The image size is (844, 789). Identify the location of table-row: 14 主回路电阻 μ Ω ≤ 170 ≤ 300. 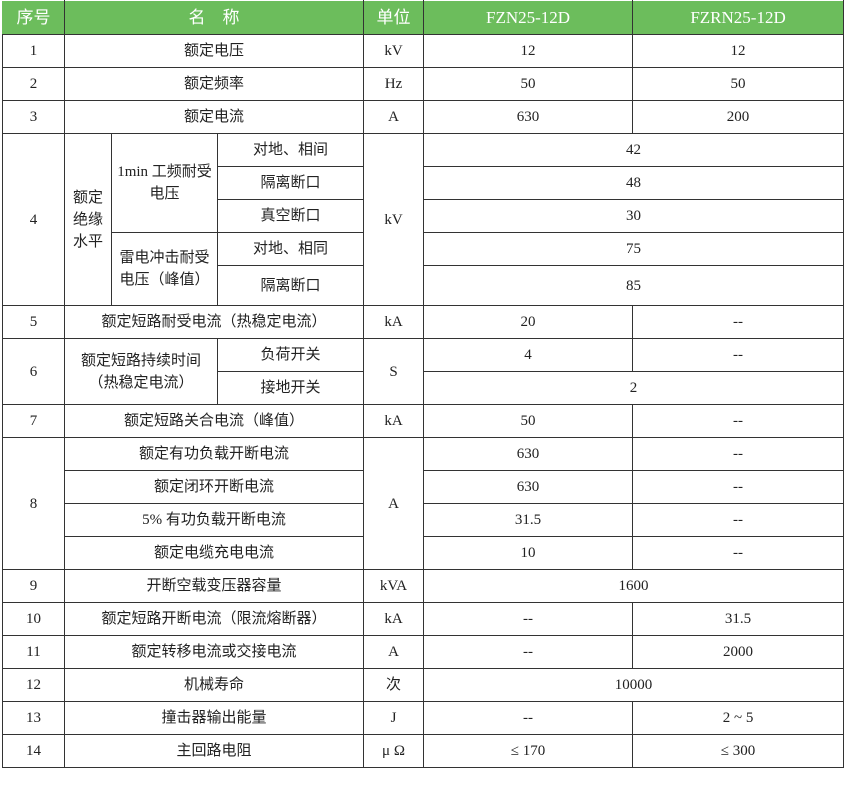
(423, 751).